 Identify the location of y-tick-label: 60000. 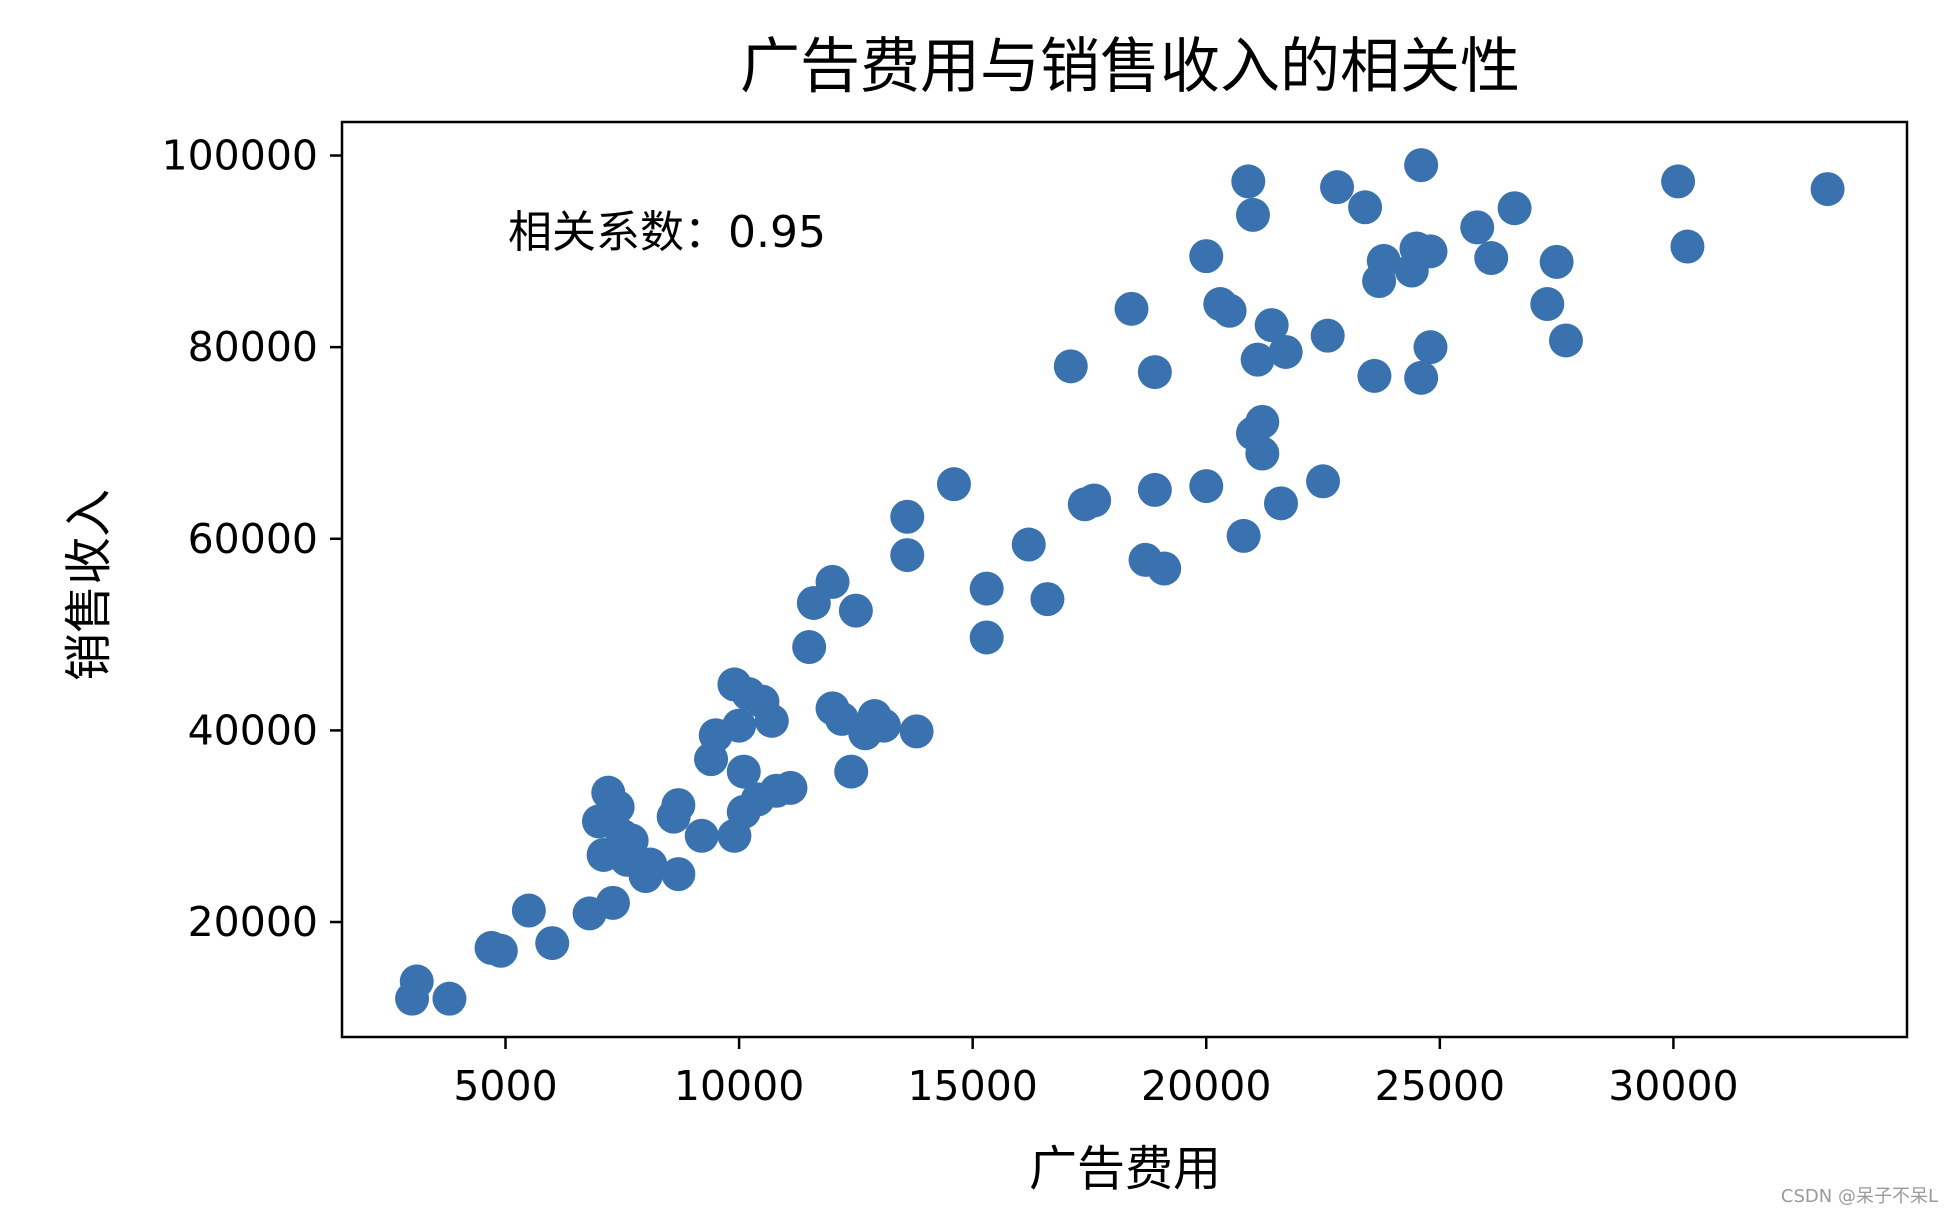
(253, 539).